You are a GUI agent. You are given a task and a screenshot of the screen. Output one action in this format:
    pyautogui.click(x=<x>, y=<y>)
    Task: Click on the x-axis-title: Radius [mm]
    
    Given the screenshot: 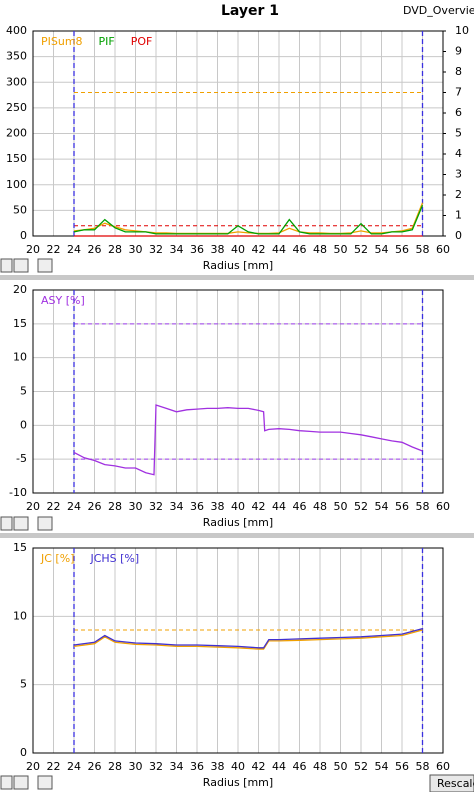 What is the action you would take?
    pyautogui.click(x=238, y=782)
    